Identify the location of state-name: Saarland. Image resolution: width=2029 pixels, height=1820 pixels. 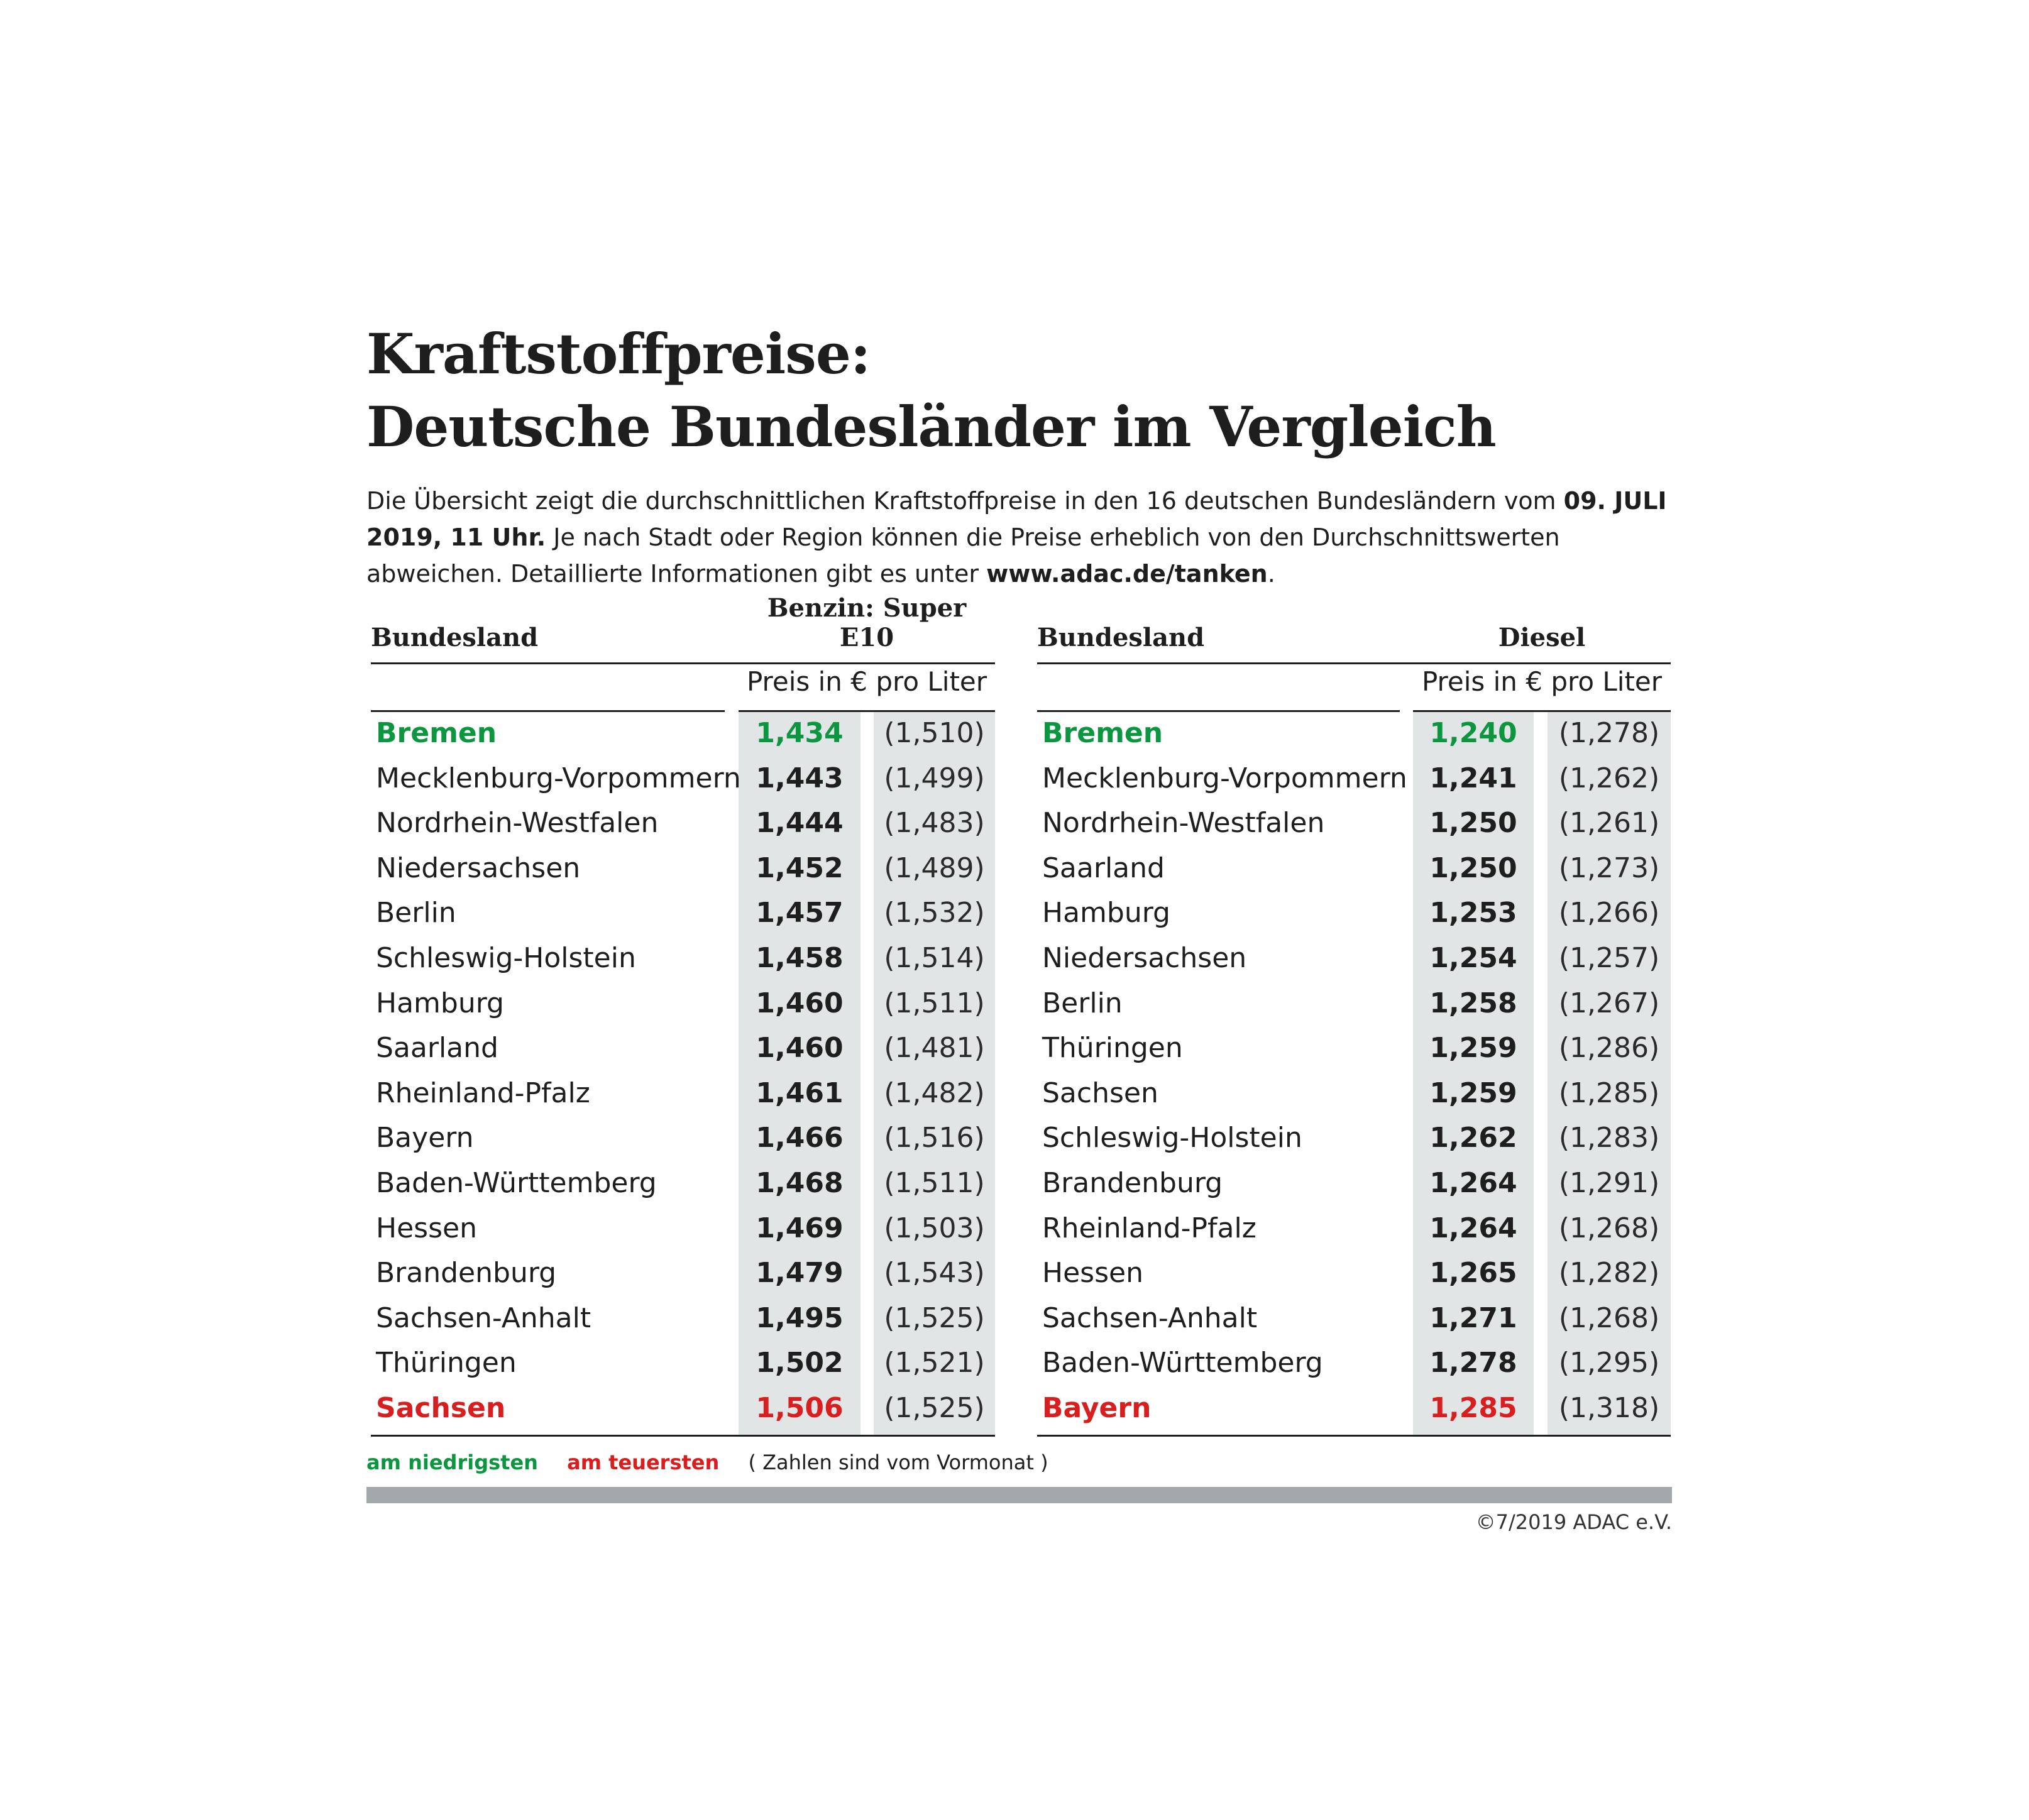
(437, 1048).